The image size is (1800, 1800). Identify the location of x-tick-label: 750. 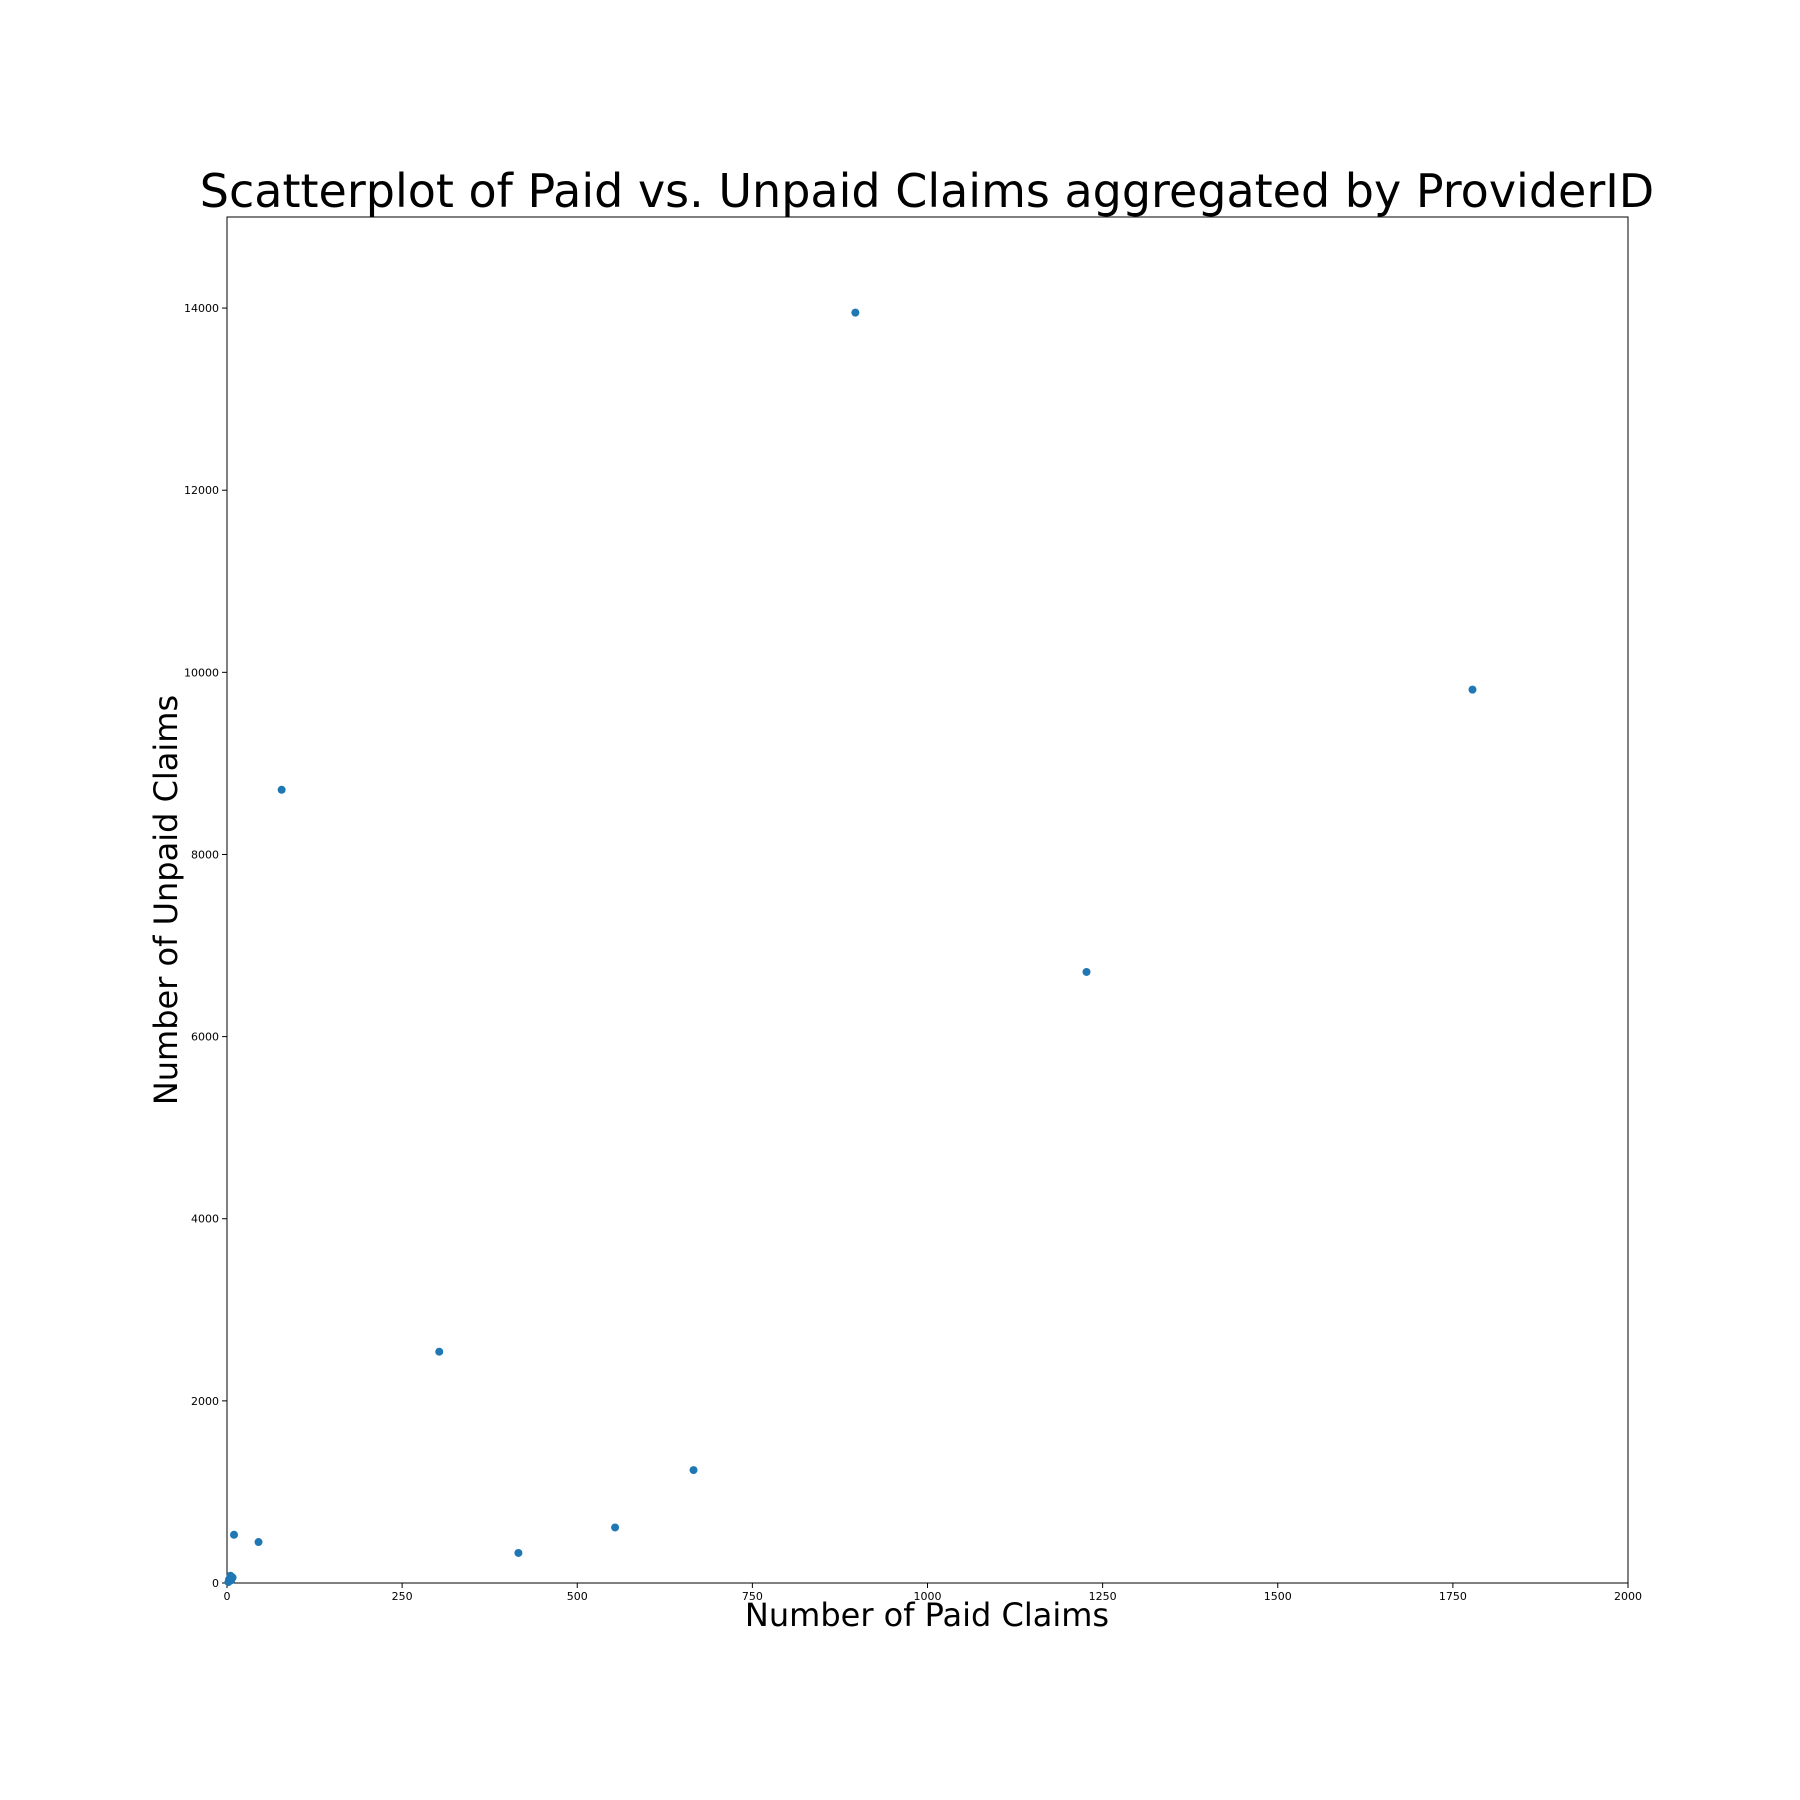
(752, 1596).